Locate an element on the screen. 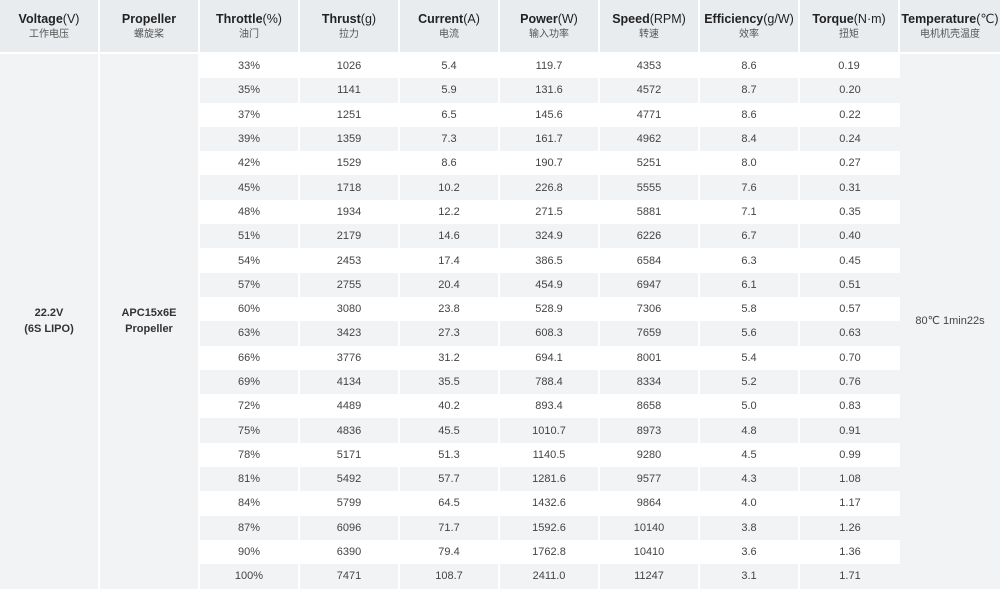  speed-cell: 6584 is located at coordinates (650, 260).